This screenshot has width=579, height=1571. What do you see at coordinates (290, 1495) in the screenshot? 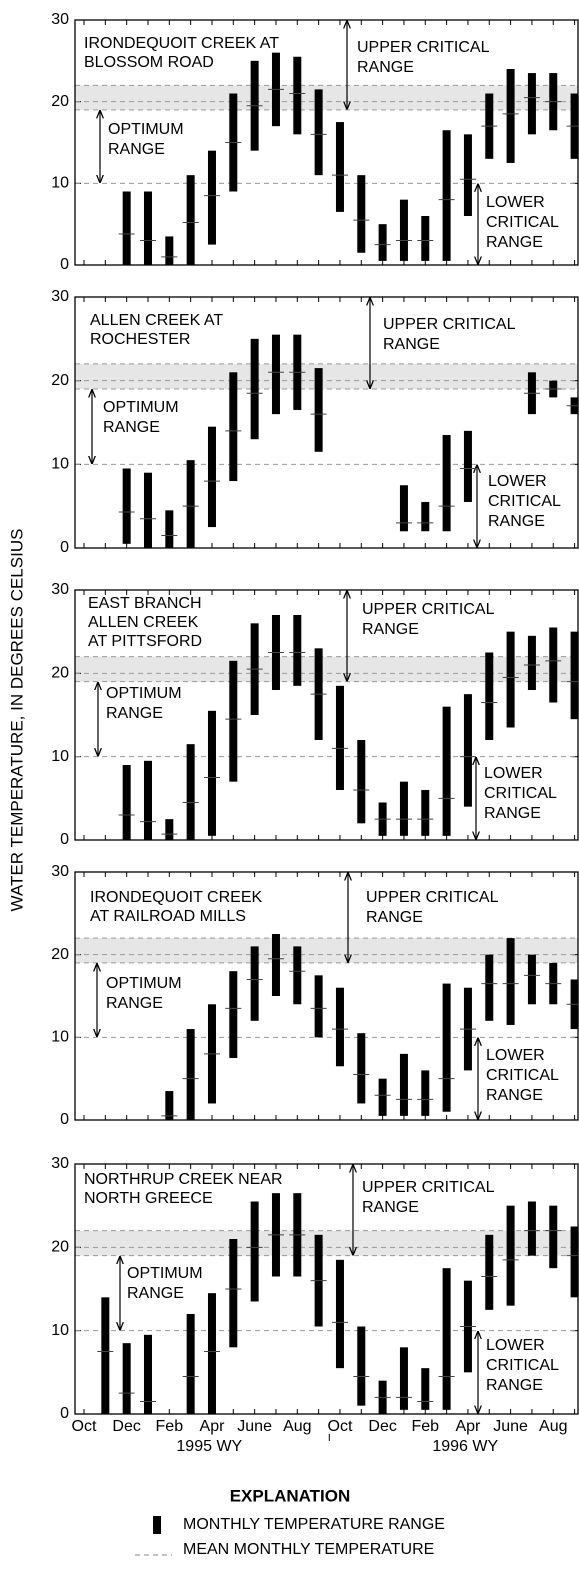
I see `legend-title: EXPLANATION` at bounding box center [290, 1495].